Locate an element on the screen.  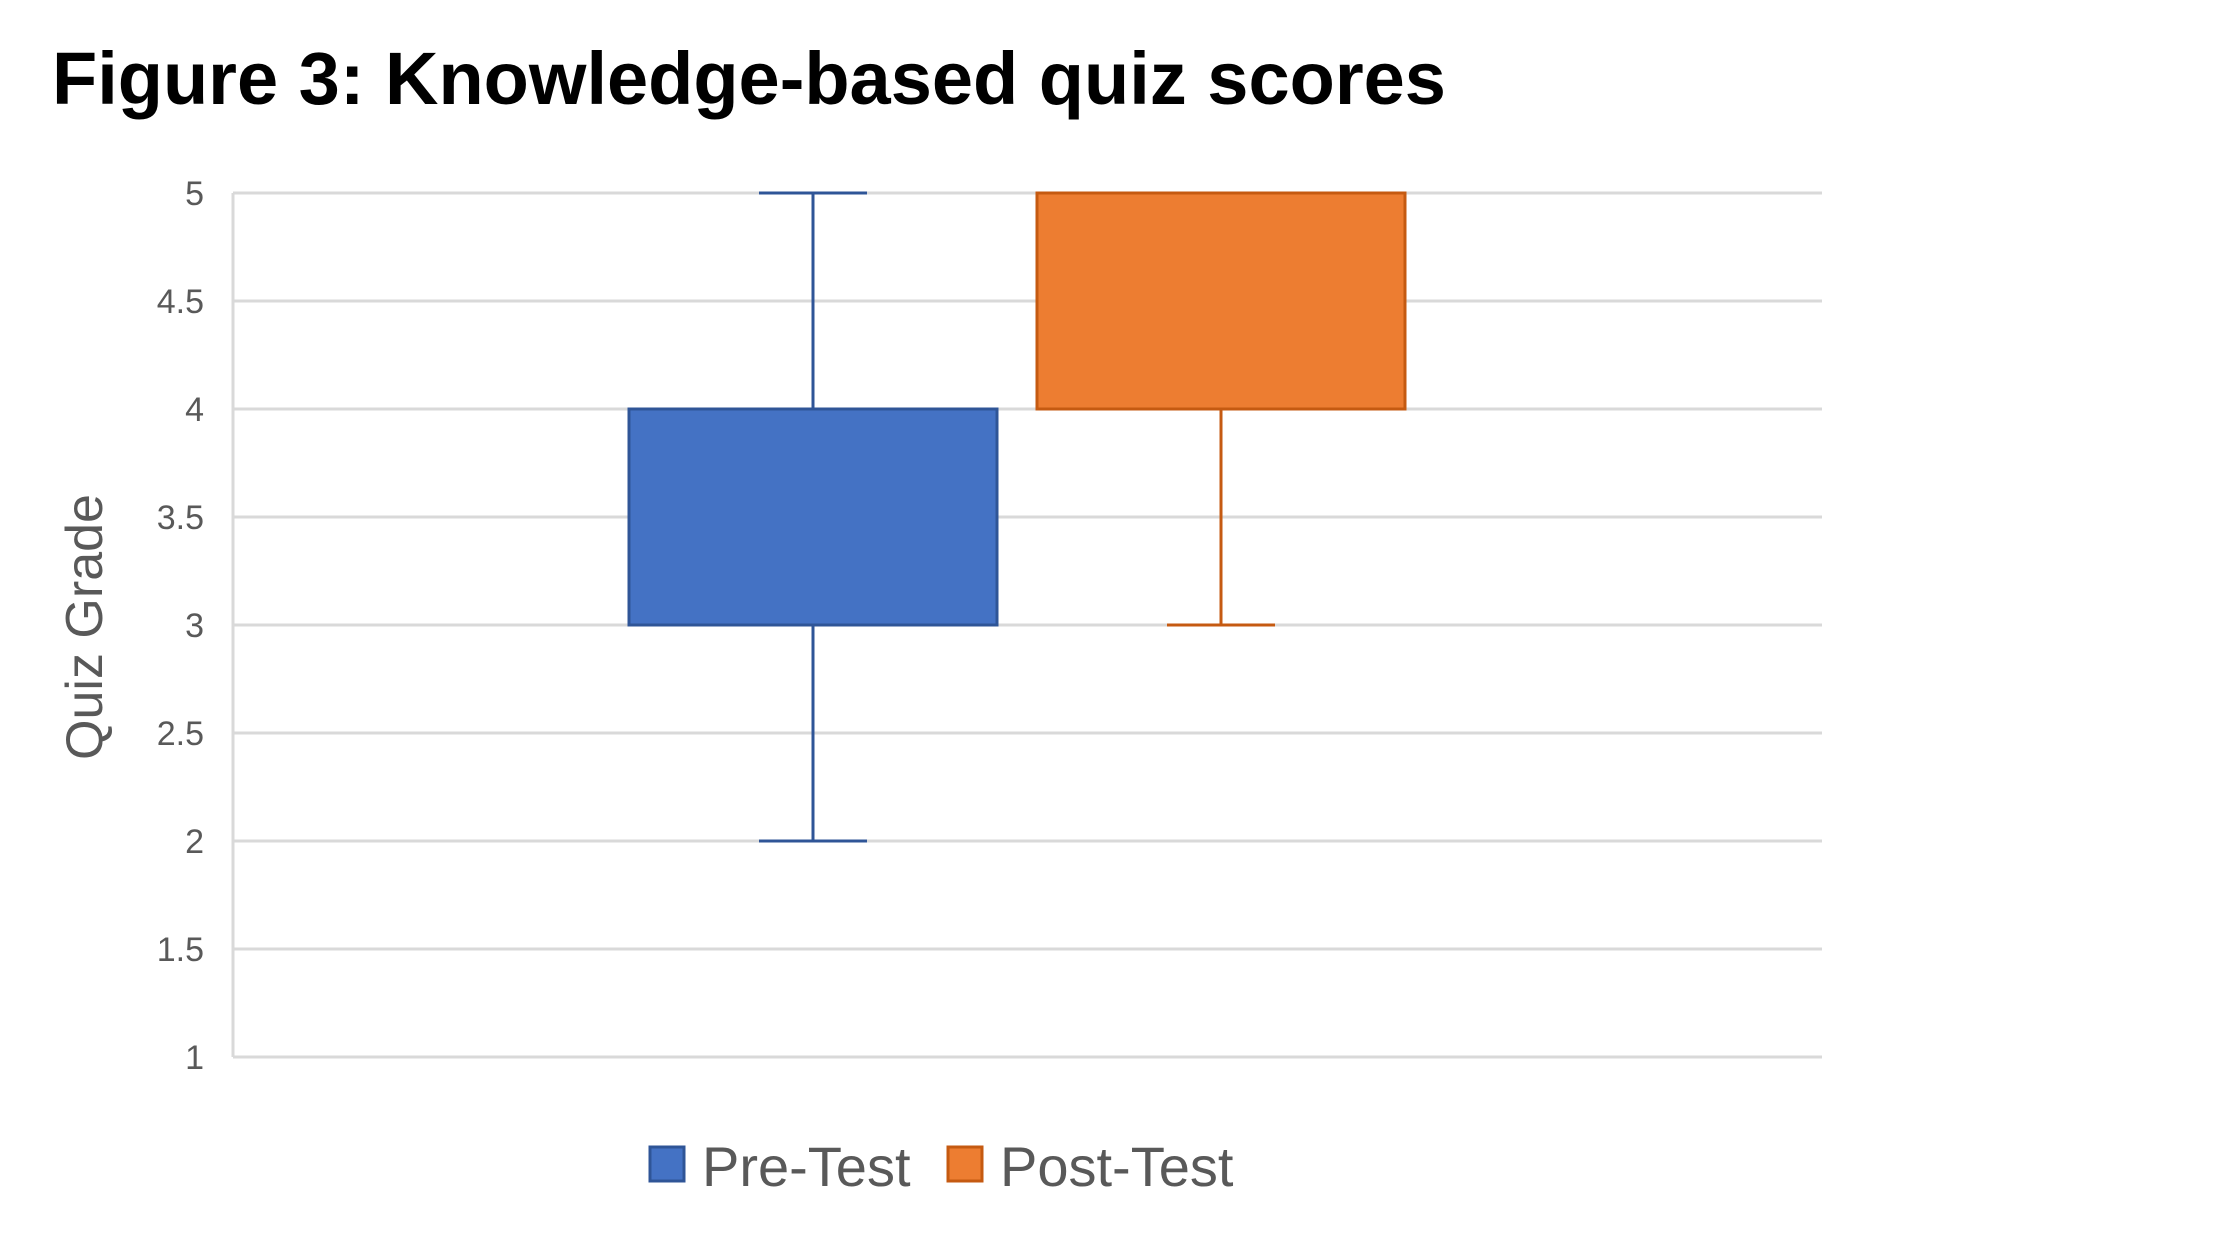
y-tick-label: 3 is located at coordinates (194, 626).